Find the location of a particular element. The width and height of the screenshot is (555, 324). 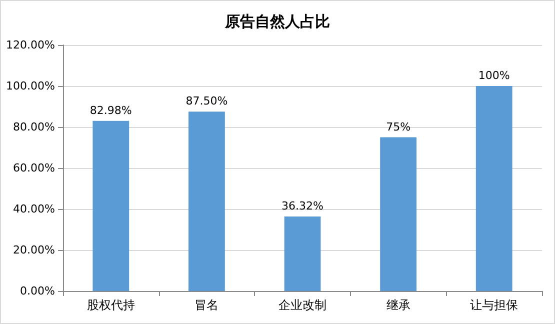

y-tick-label: 60.00% is located at coordinates (34, 168).